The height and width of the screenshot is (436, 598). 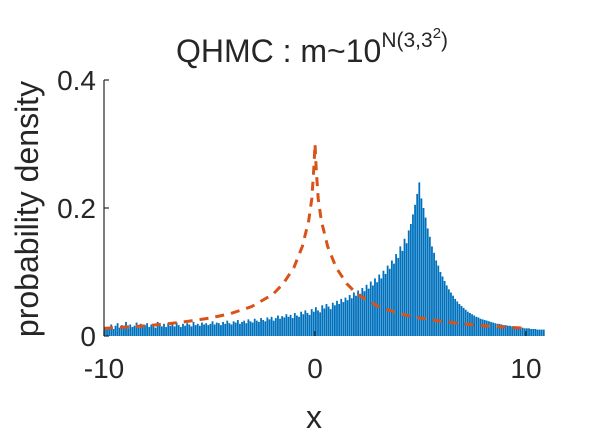 What do you see at coordinates (444, 40) in the screenshot?
I see `chart-title-sup-end: )` at bounding box center [444, 40].